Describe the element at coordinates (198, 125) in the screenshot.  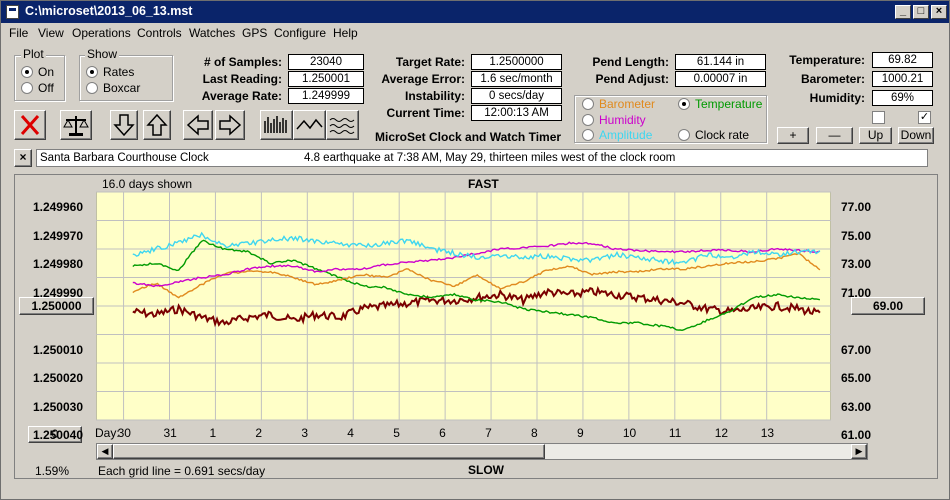
I see `left-arrow-button` at that location.